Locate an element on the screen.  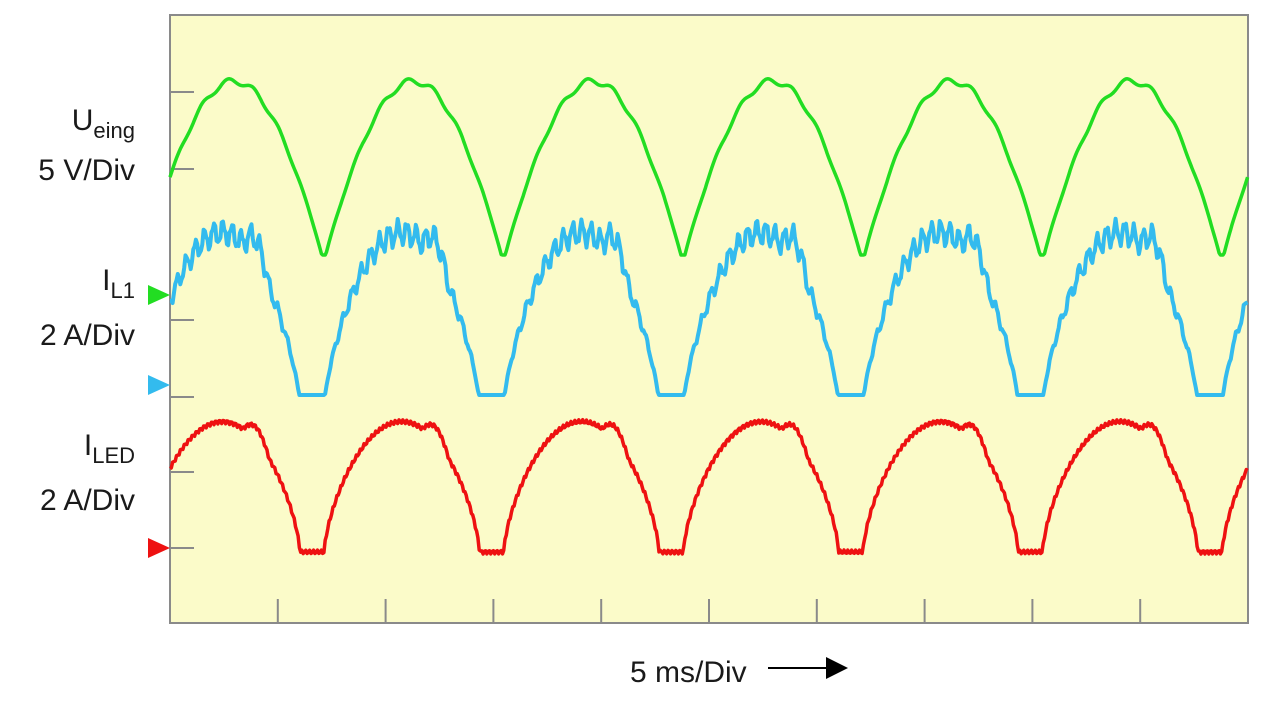
channel-name-main: U is located at coordinates (83, 120).